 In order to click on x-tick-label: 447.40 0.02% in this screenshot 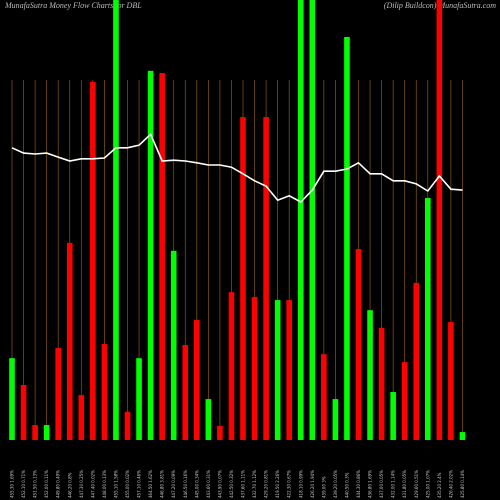, I will do `click(92, 484)`.